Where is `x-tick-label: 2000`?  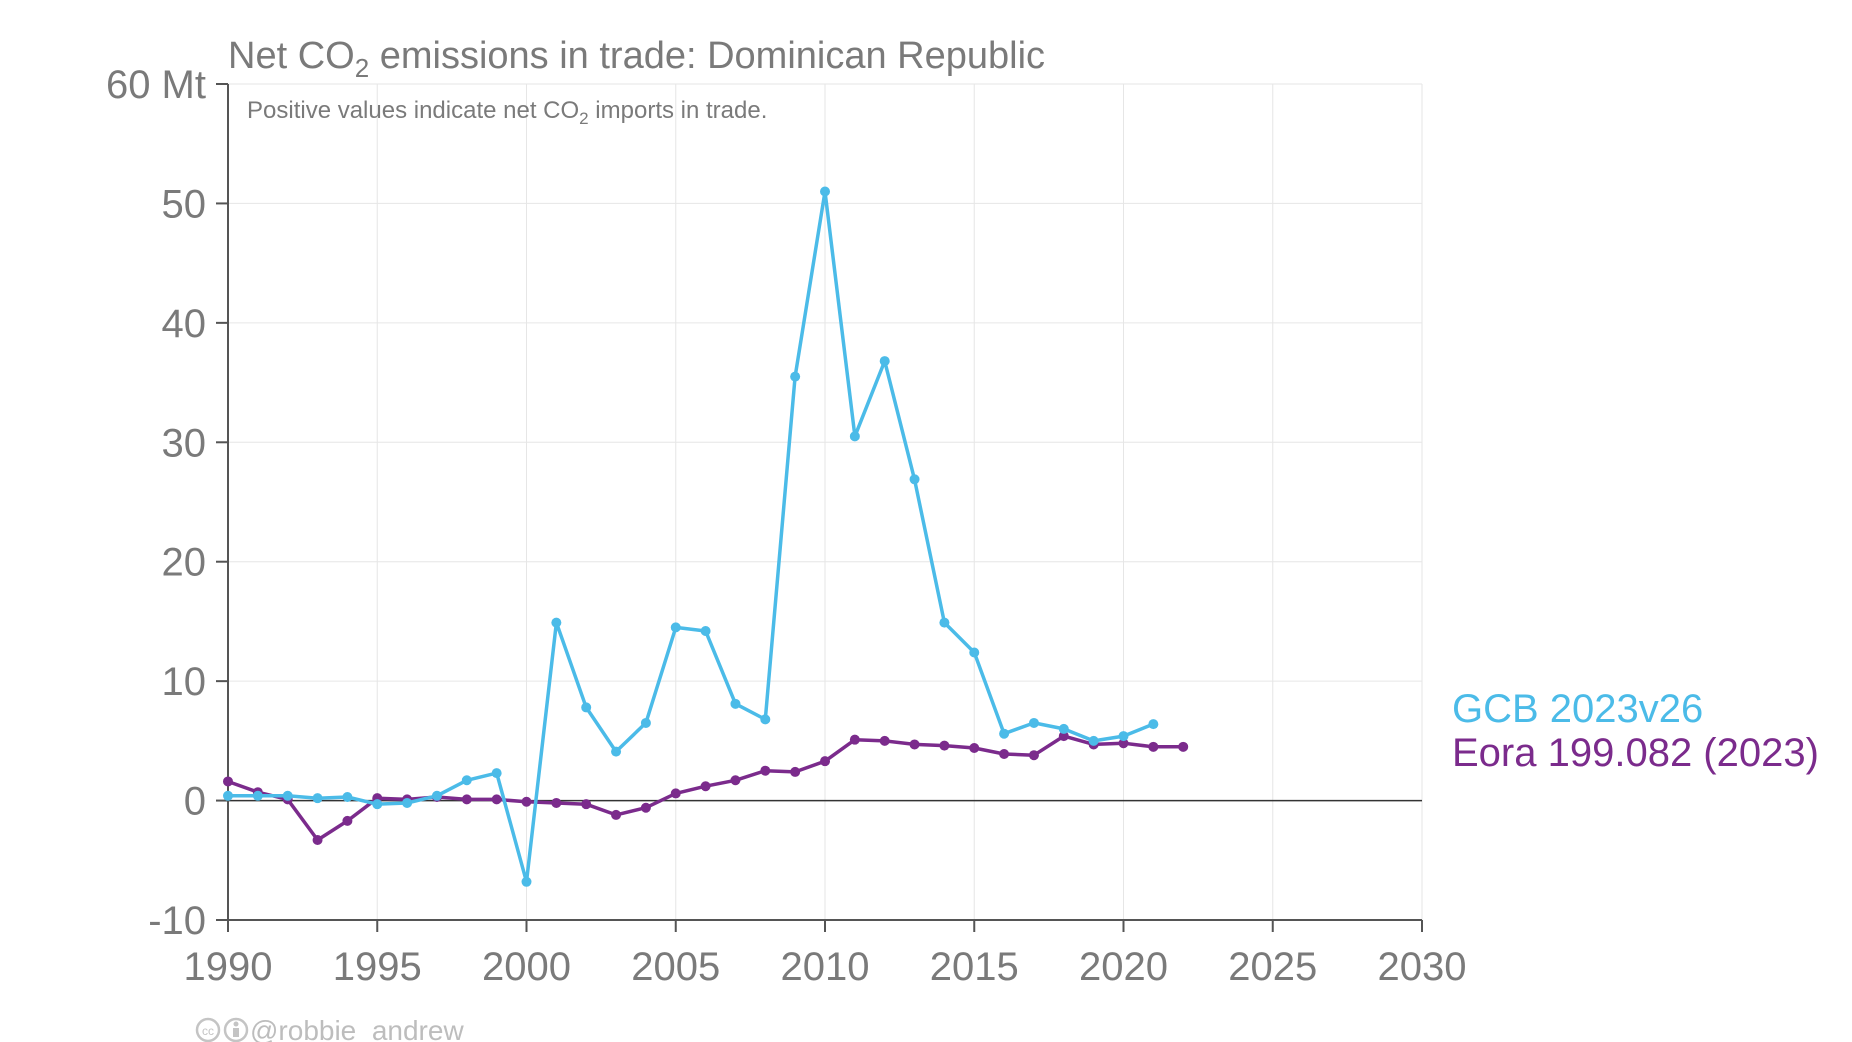
x-tick-label: 2000 is located at coordinates (526, 967).